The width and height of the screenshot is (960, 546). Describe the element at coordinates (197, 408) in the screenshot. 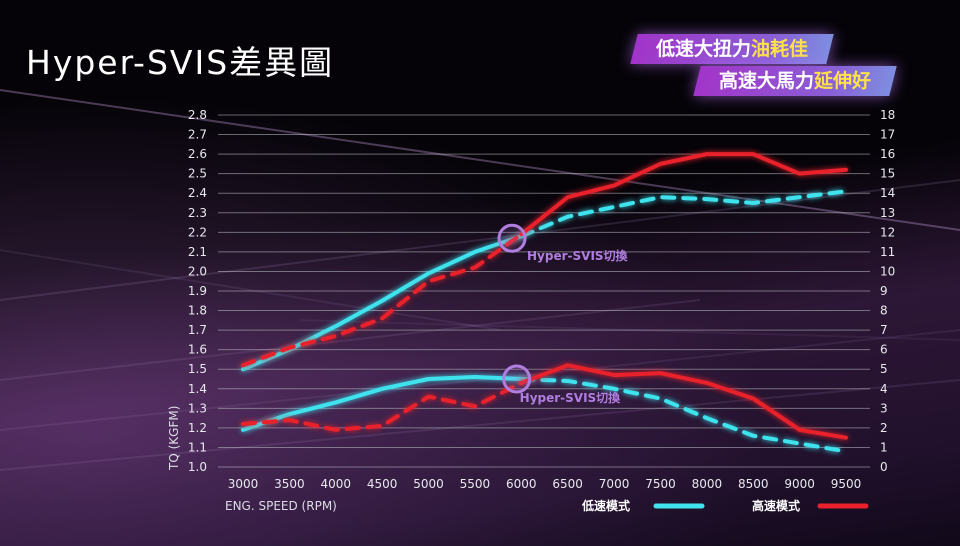

I see `left-tick-label: 1.3` at that location.